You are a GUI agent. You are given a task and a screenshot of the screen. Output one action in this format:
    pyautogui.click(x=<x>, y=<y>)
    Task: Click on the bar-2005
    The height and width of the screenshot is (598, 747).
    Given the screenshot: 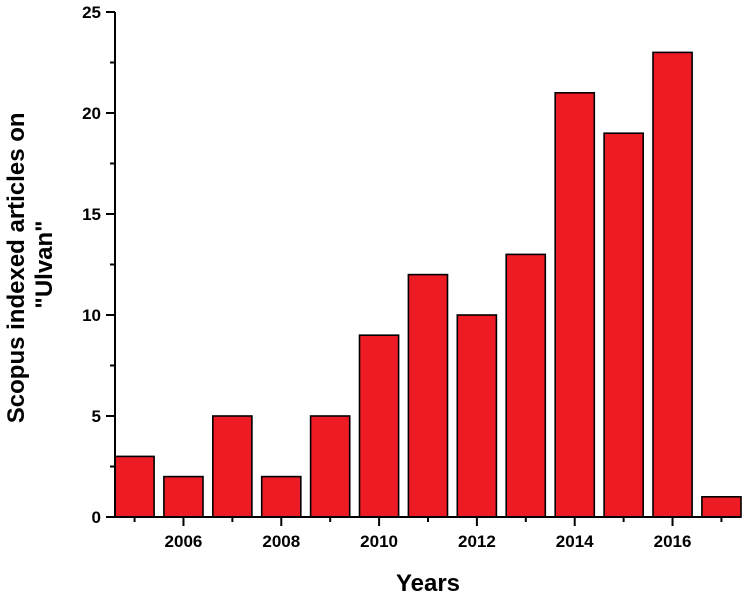 What is the action you would take?
    pyautogui.click(x=134, y=486)
    